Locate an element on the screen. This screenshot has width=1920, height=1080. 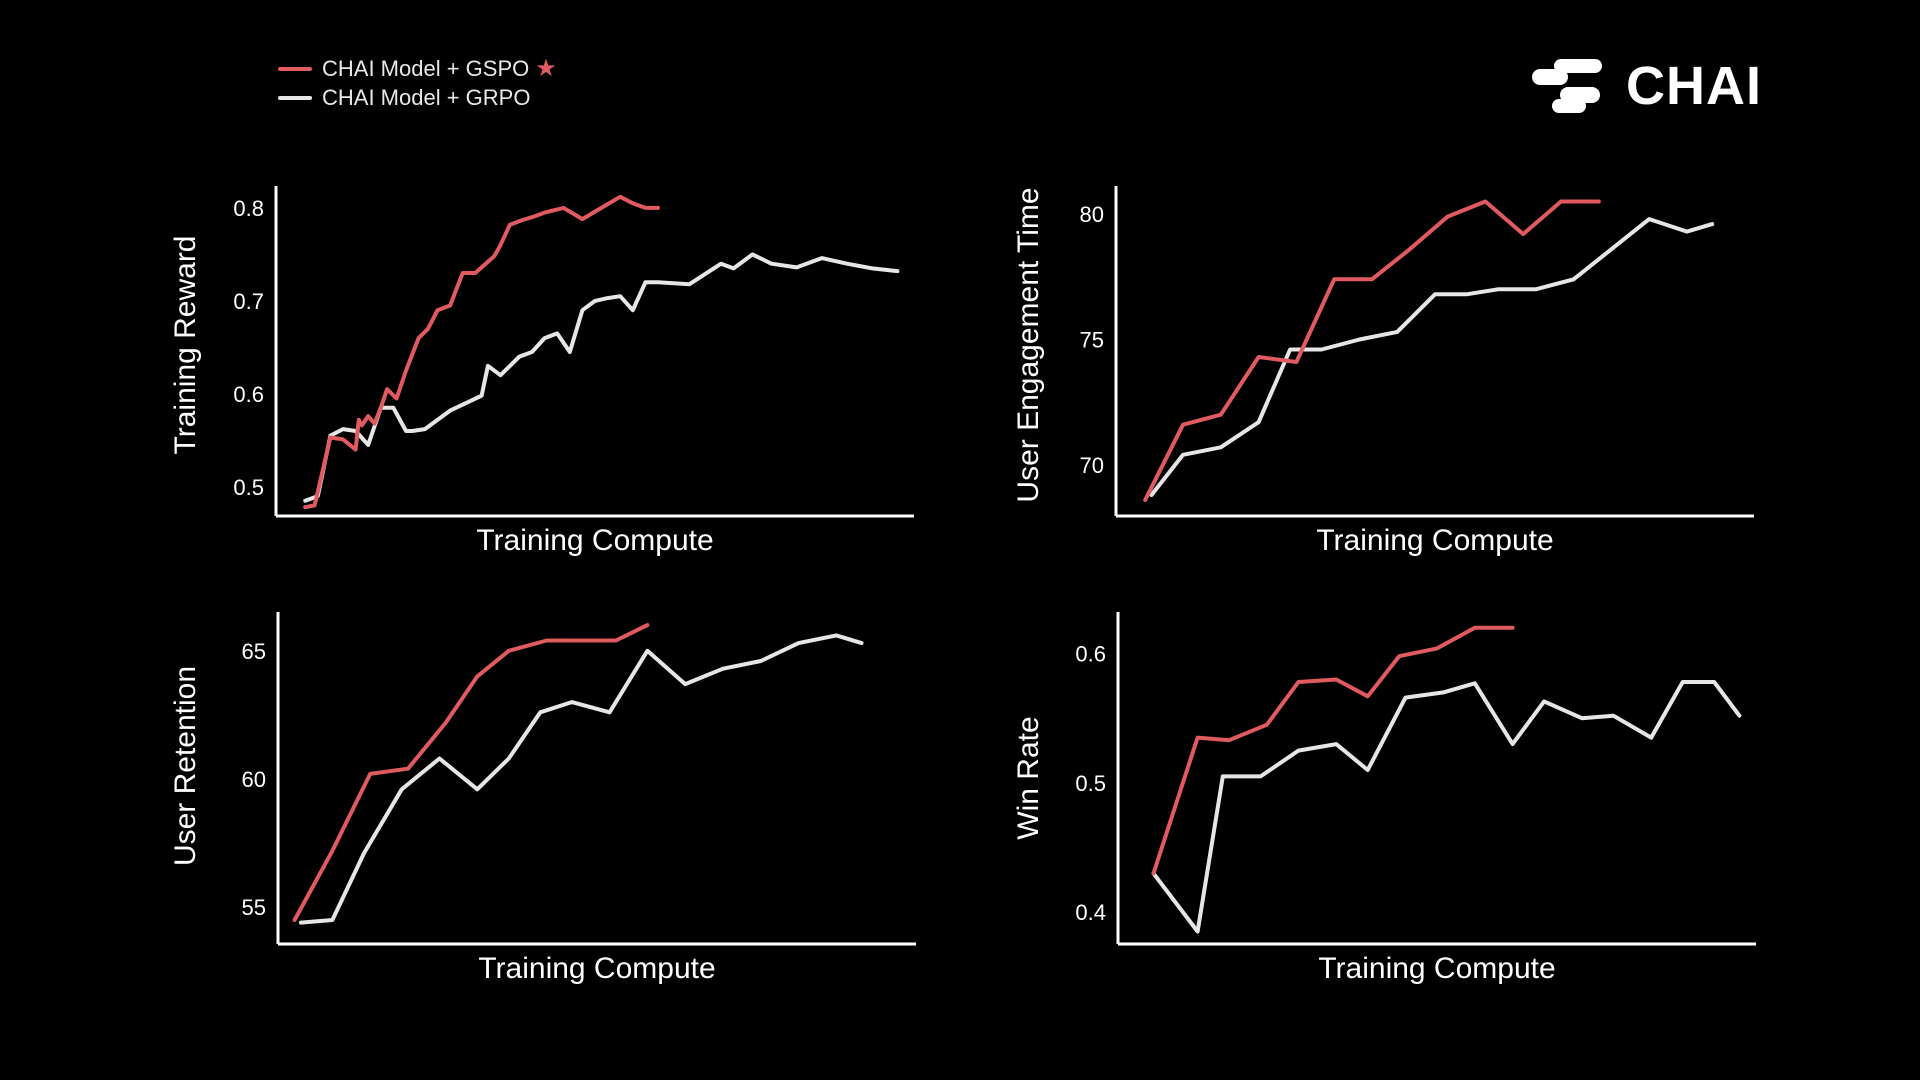
y-tick-label: 0.8 is located at coordinates (248, 208).